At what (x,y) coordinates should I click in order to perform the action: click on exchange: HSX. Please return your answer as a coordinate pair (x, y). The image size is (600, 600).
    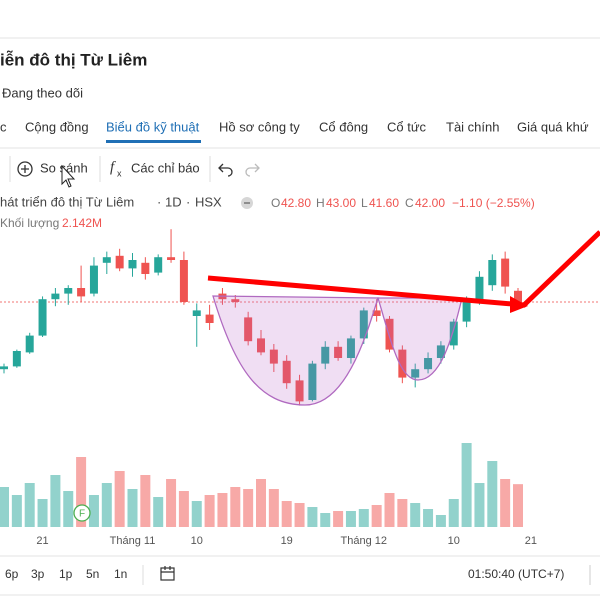
    Looking at the image, I should click on (208, 201).